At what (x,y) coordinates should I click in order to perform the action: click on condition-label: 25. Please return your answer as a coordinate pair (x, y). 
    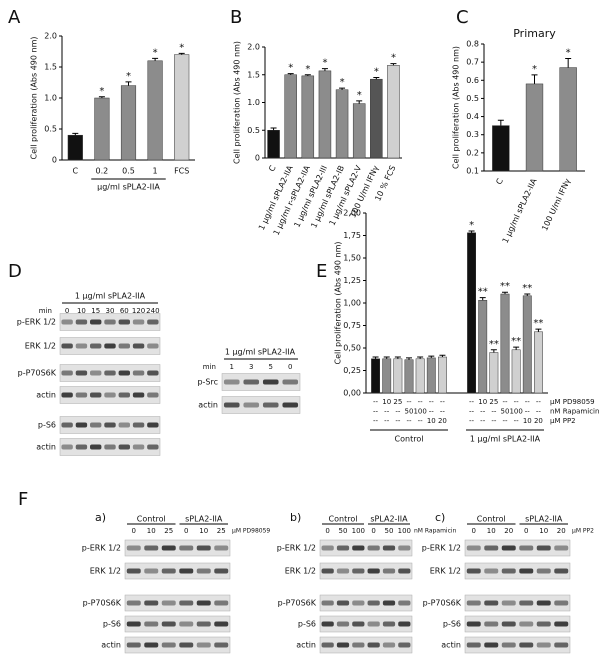
    Looking at the image, I should click on (493, 402).